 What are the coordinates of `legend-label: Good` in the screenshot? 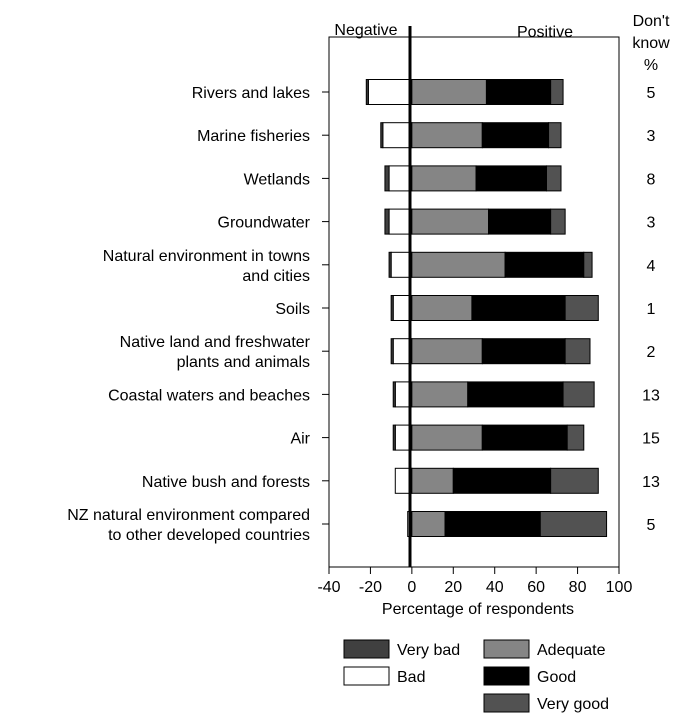 It's located at (556, 677).